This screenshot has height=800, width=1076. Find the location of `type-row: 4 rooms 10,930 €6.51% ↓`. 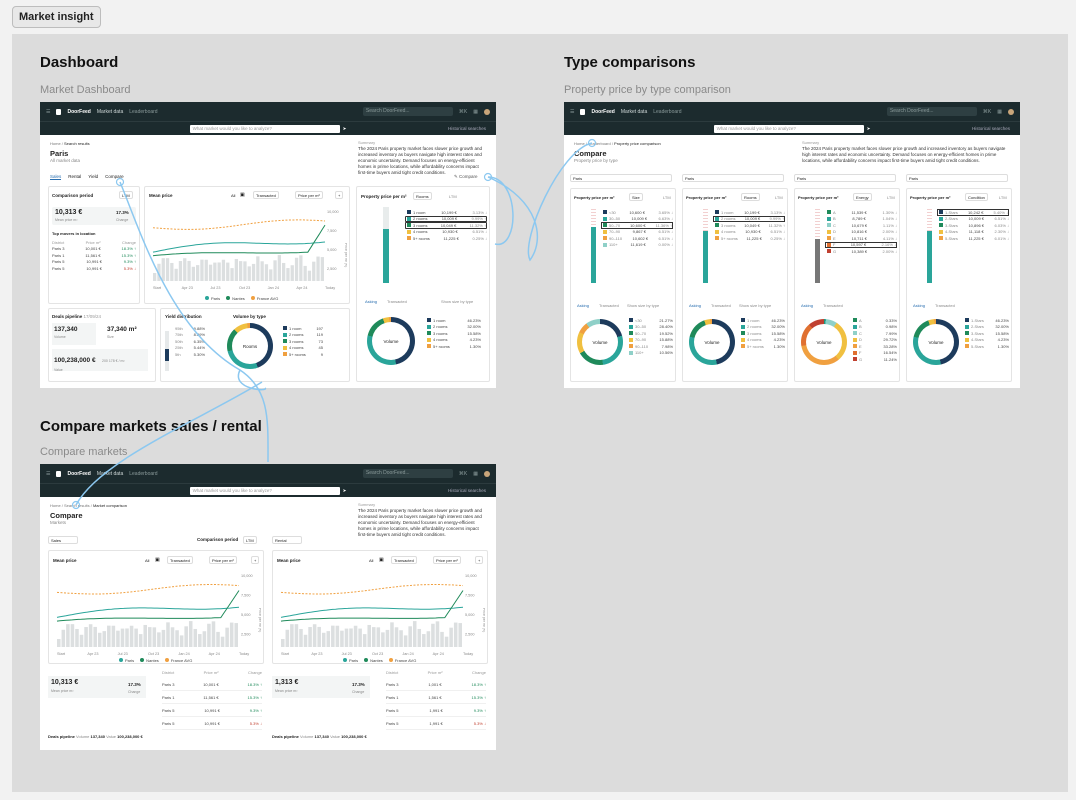

type-row: 4 rooms 10,930 €6.51% ↓ is located at coordinates (750, 232).